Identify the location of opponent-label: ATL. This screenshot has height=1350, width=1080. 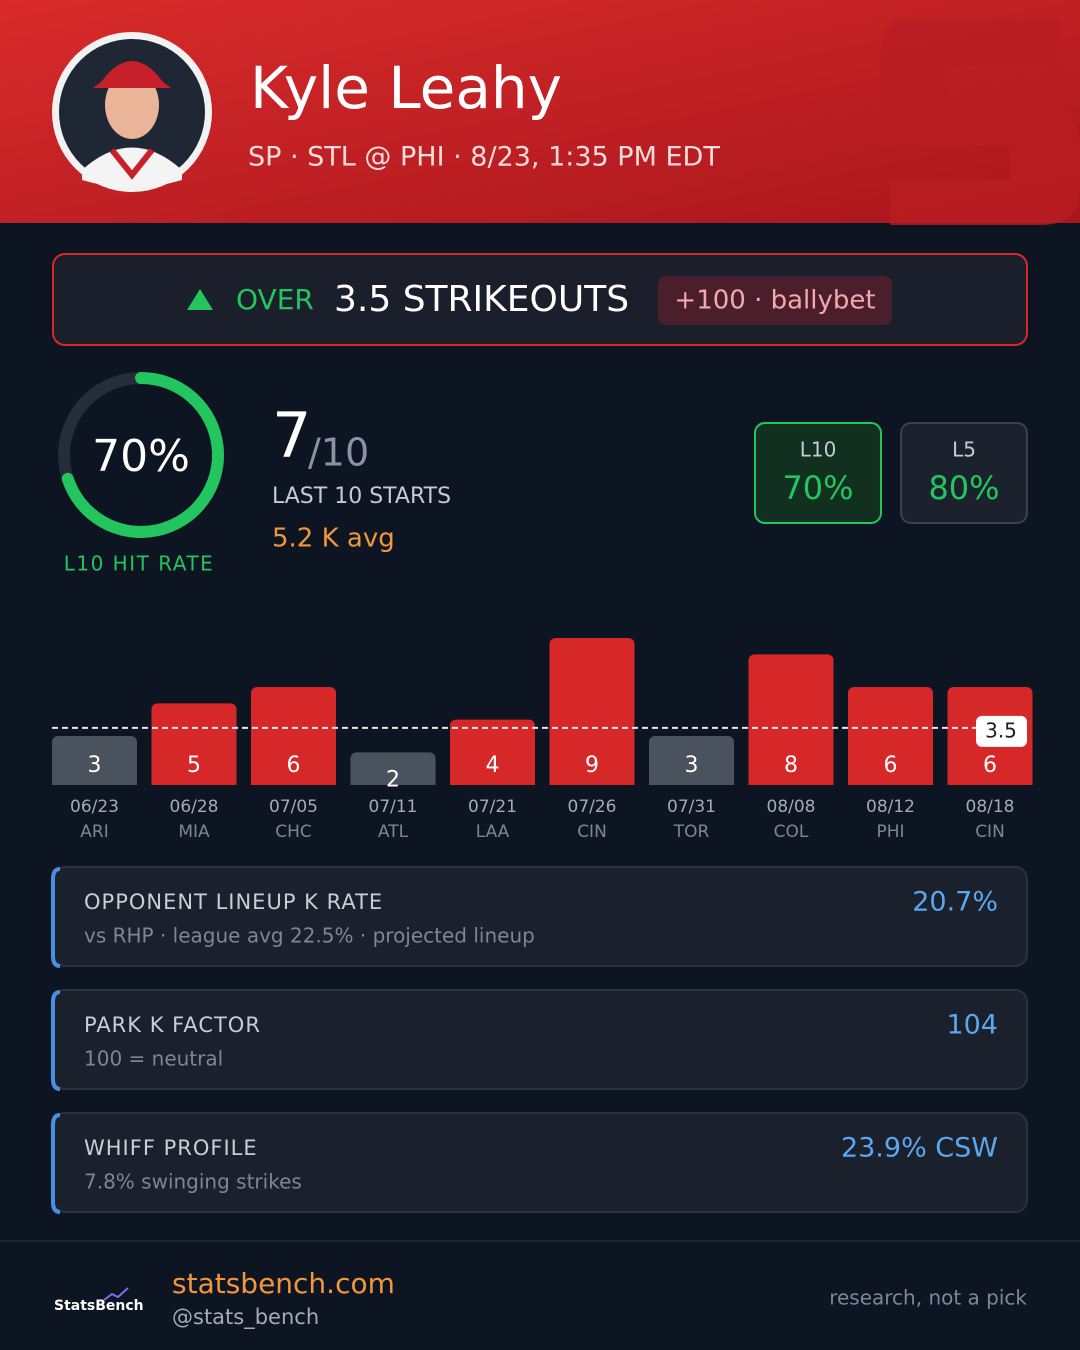
(393, 832).